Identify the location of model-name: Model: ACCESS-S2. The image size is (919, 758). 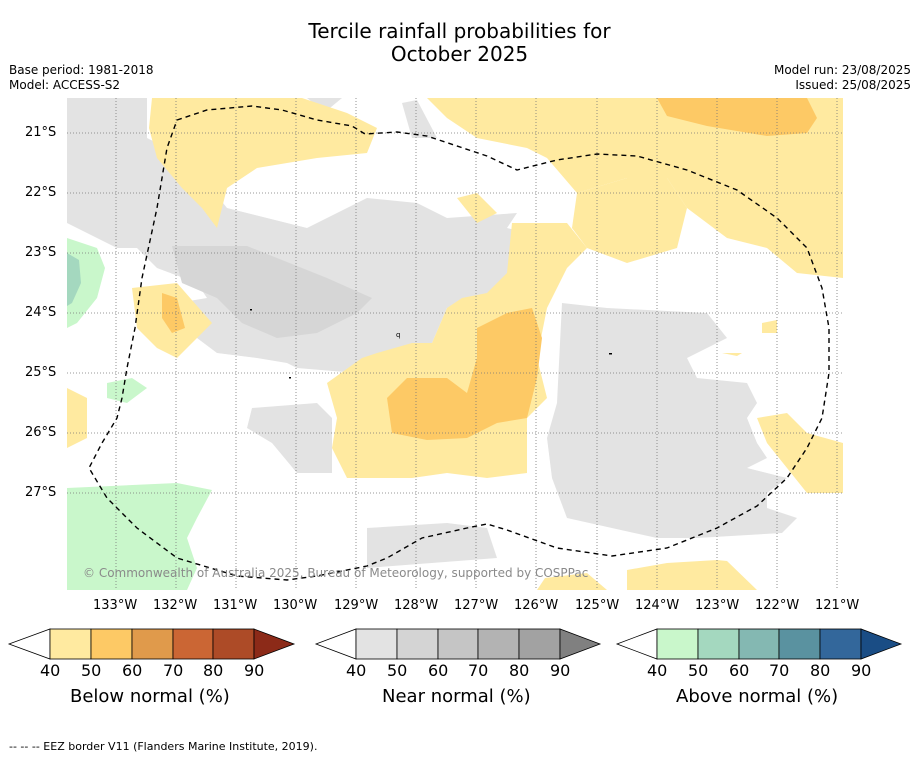
(65, 85).